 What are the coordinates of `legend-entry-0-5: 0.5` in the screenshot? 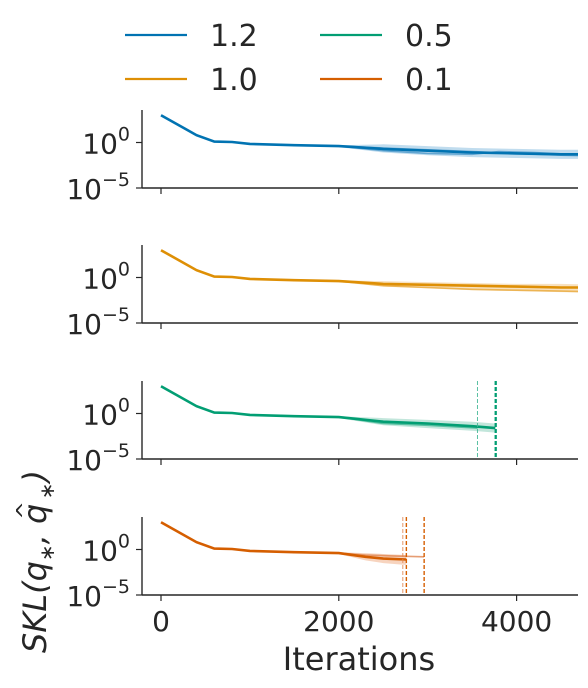 It's located at (386, 36).